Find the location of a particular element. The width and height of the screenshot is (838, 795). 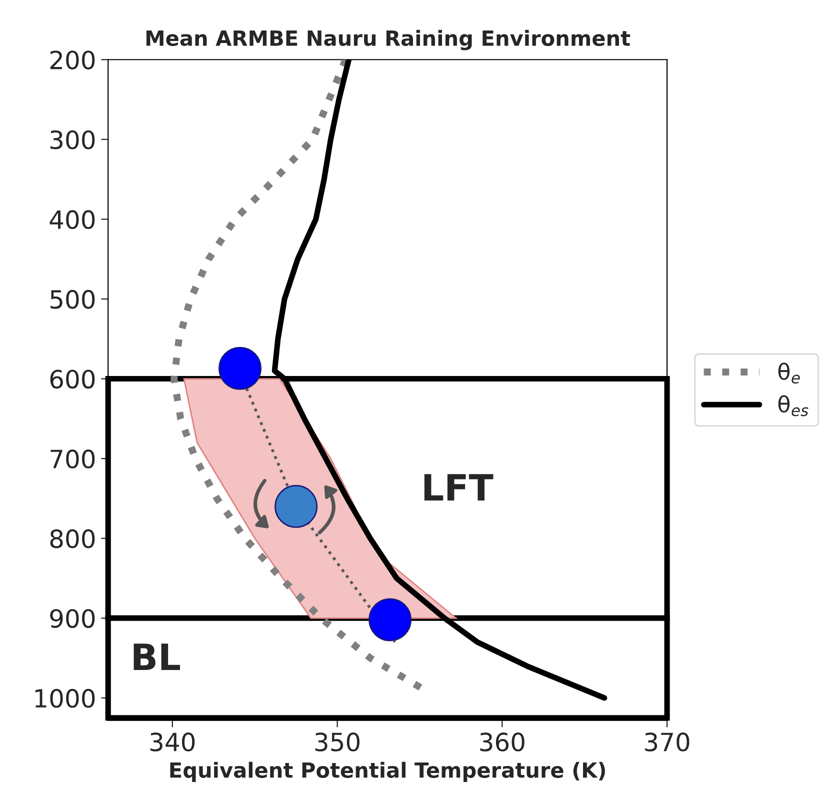

y-tick-label: 300 is located at coordinates (72, 140).